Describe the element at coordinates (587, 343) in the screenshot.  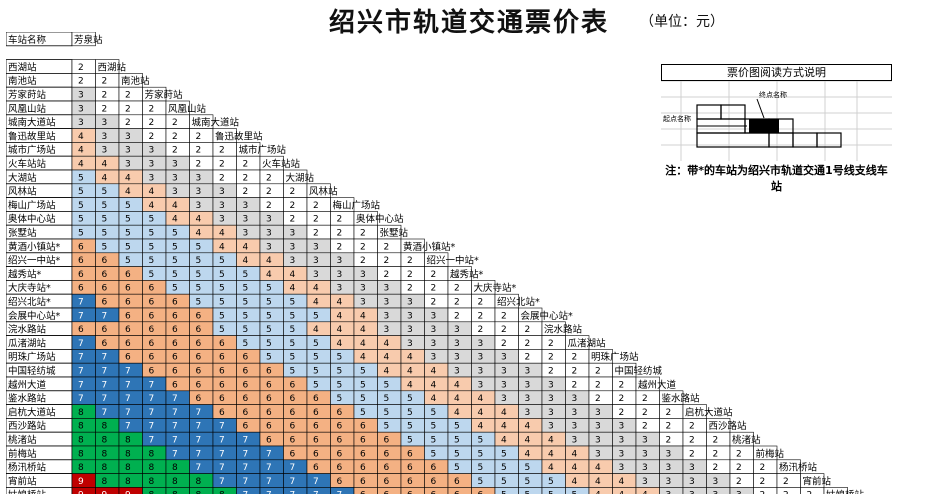
I see `diagonal-station-label: 瓜渚湖站` at that location.